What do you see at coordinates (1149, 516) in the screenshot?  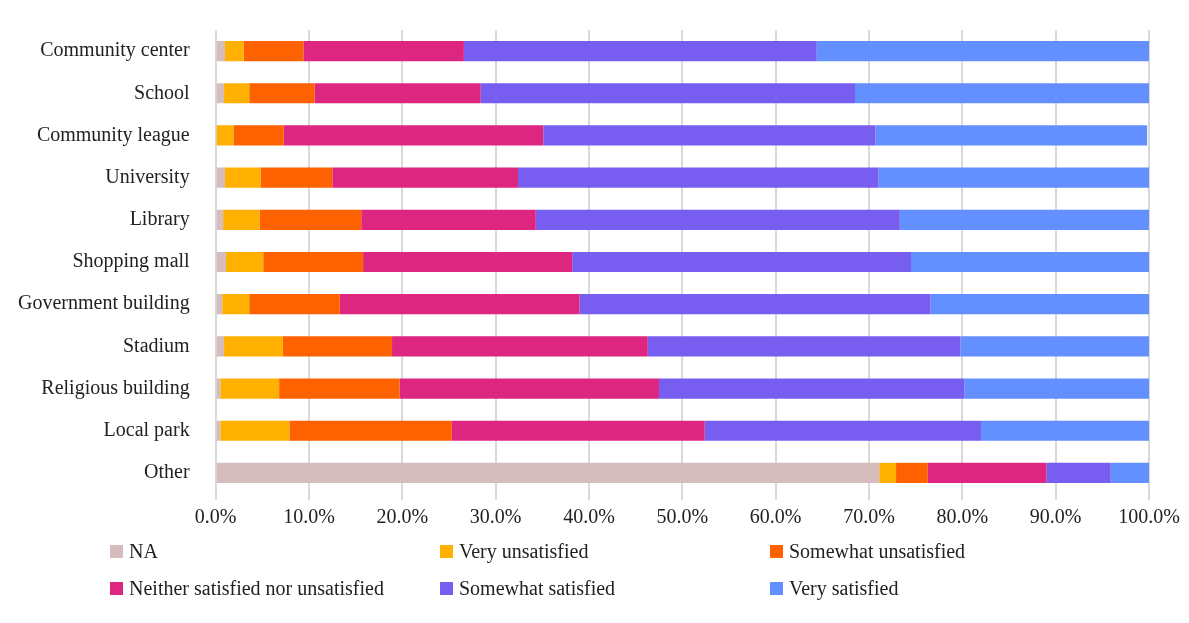 I see `x-tick-label: 100.0%` at bounding box center [1149, 516].